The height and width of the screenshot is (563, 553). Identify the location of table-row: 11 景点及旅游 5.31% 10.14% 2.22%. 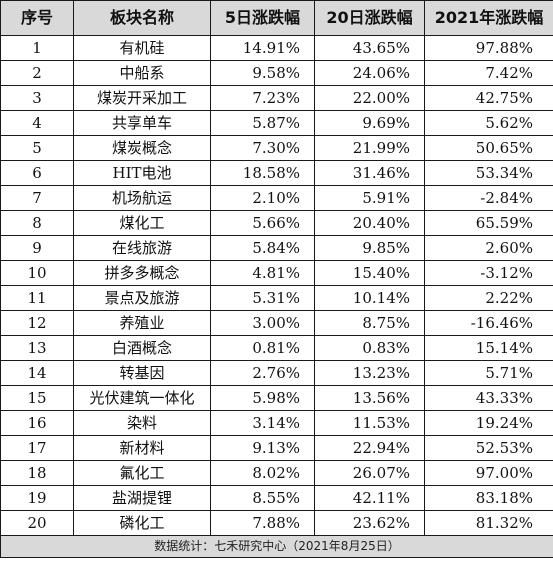
(276, 298).